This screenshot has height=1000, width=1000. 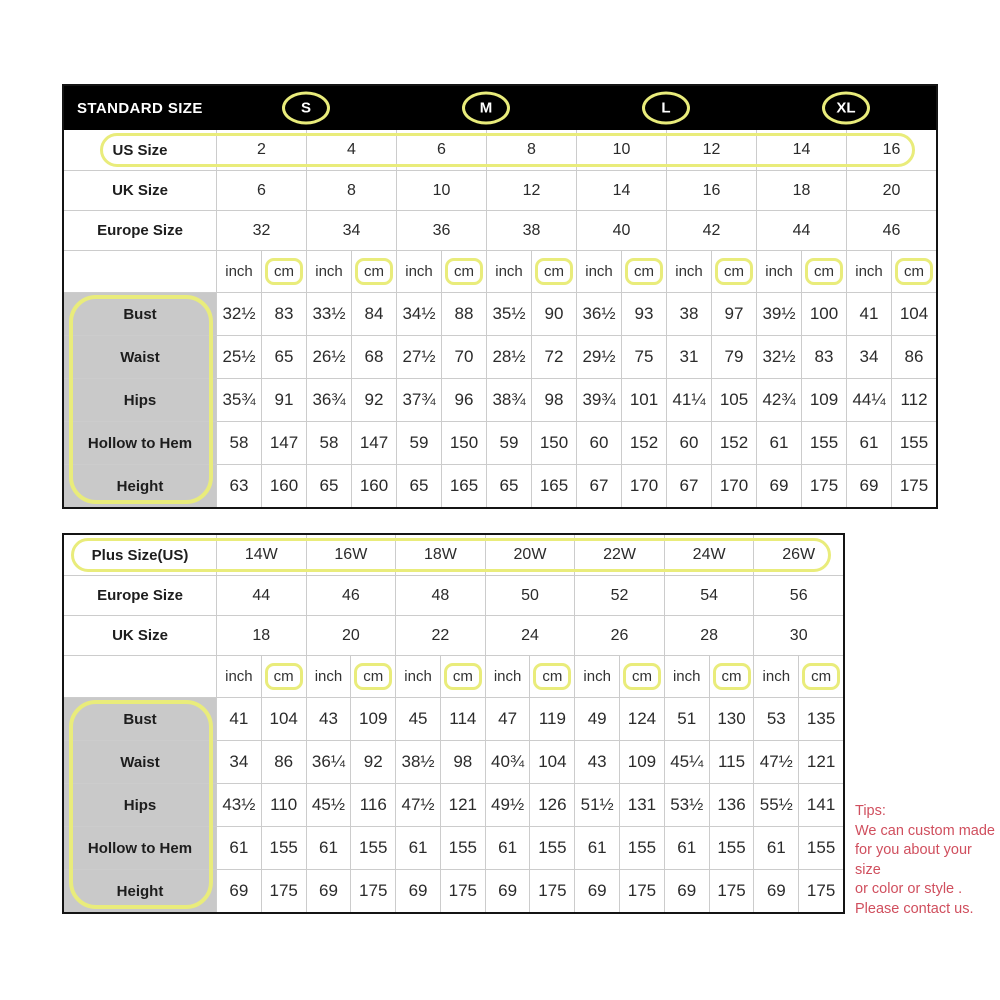 I want to click on measure-value-cell: 131, so click(x=641, y=805).